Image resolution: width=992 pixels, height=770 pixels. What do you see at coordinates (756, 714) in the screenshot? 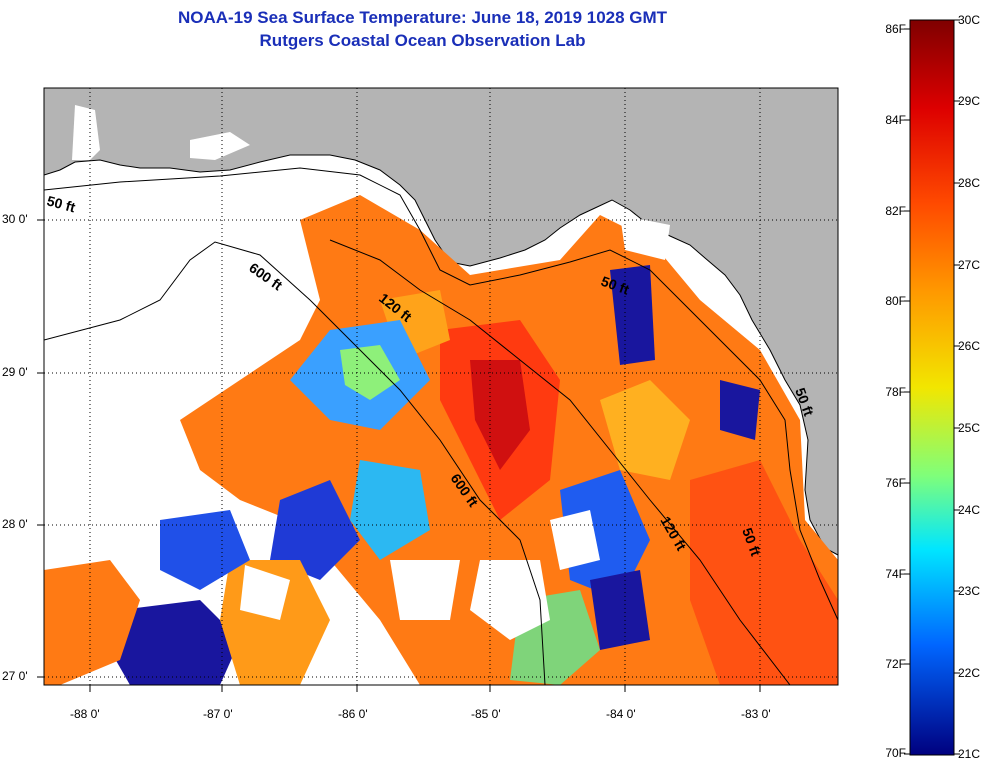
I see `lon-label: -83 0'` at bounding box center [756, 714].